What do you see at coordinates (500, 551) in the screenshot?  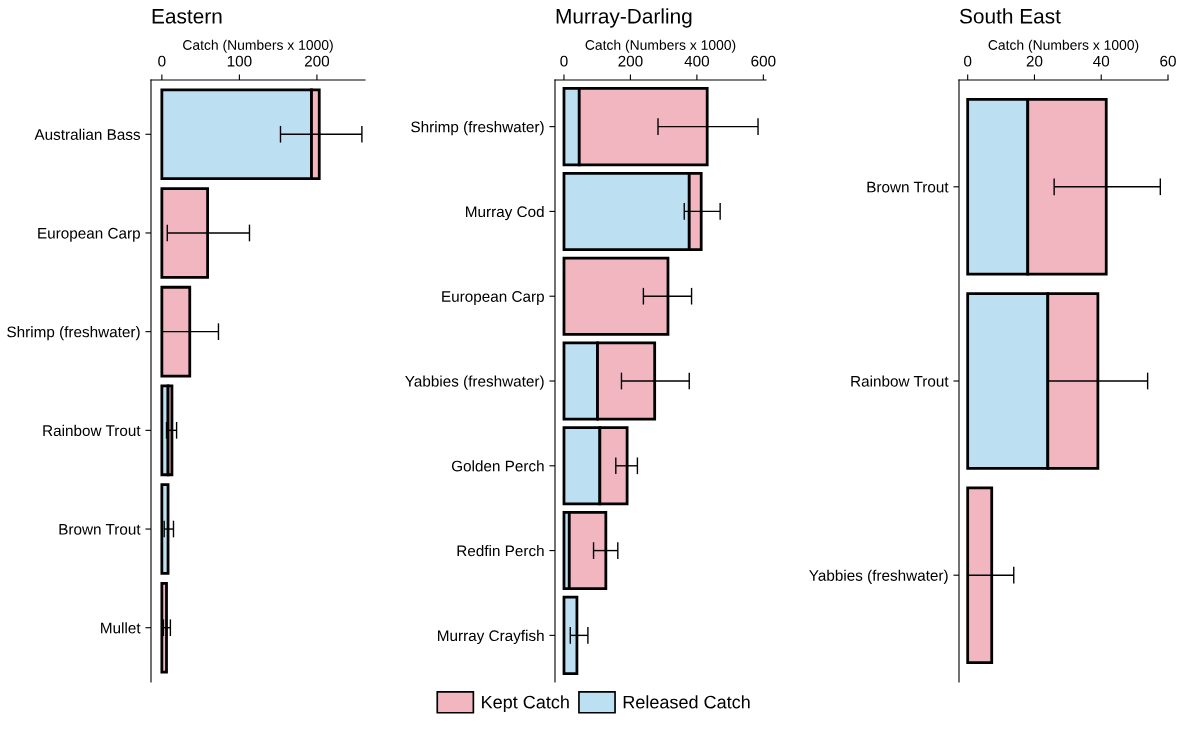 I see `y-tick-label: Redfin Perch` at bounding box center [500, 551].